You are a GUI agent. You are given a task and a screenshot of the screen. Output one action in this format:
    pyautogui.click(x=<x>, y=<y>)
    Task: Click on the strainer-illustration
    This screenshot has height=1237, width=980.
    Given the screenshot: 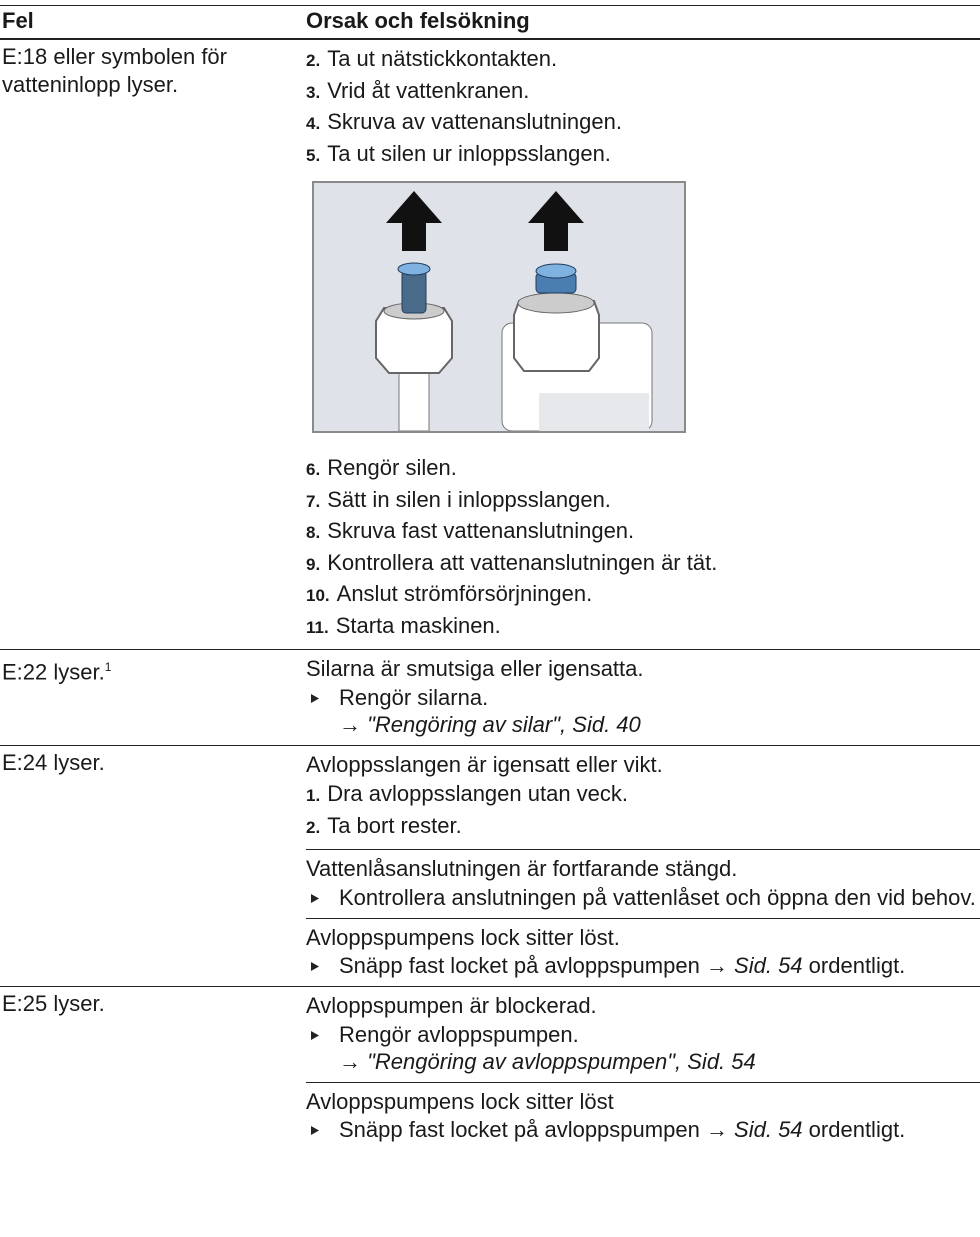 What is the action you would take?
    pyautogui.click(x=499, y=307)
    